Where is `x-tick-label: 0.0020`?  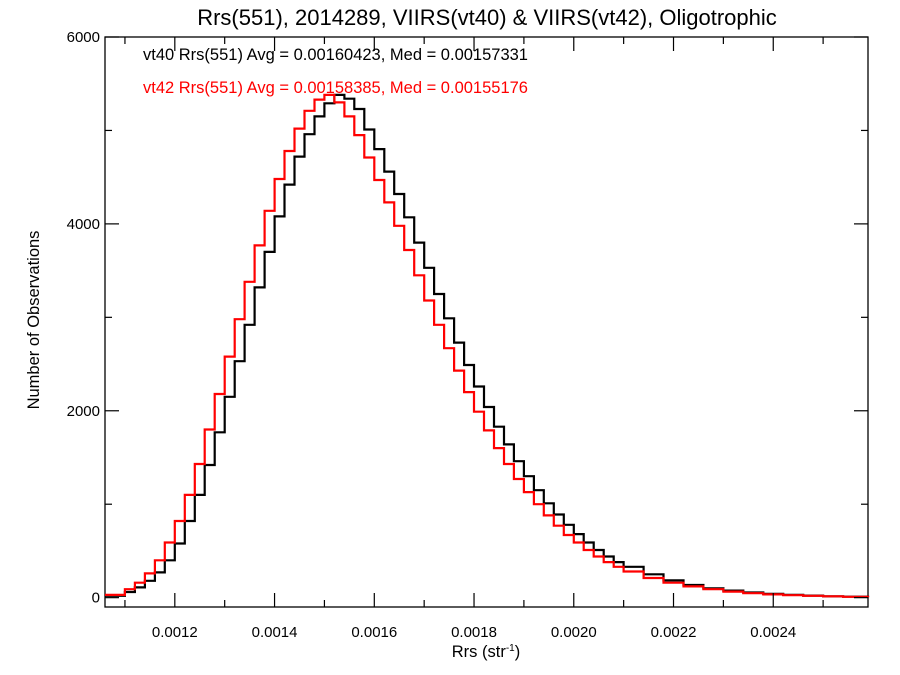 x-tick-label: 0.0020 is located at coordinates (574, 632).